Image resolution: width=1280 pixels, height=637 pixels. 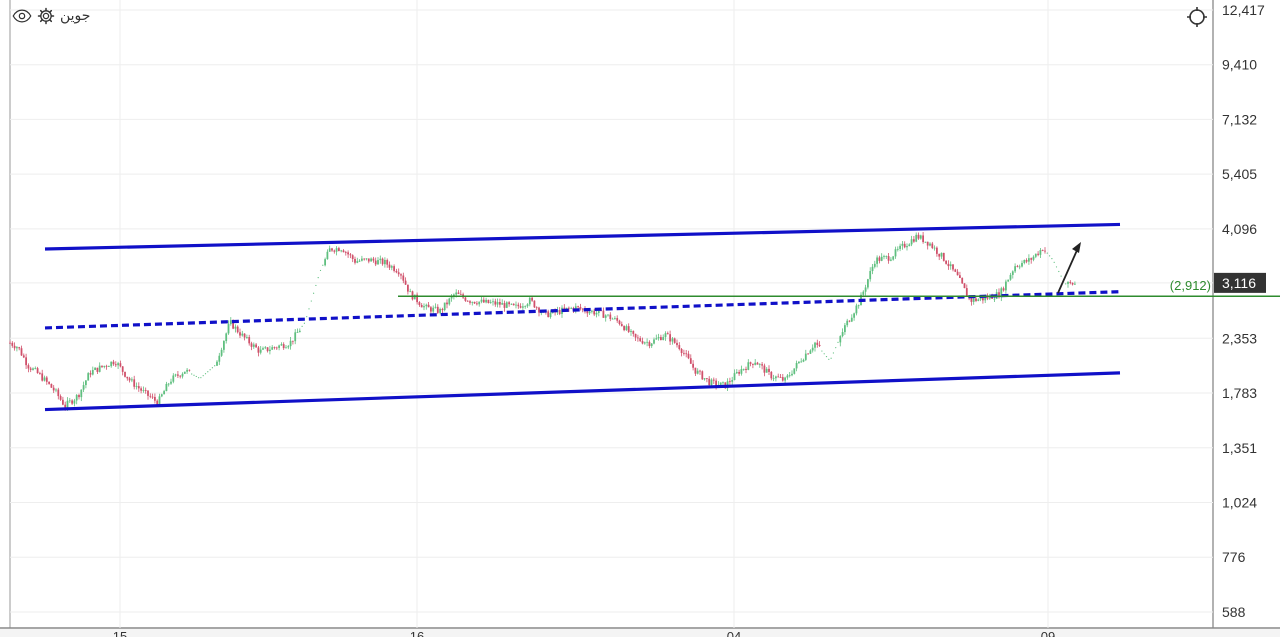 I want to click on channel-middle-dashed-line, so click(x=582, y=310).